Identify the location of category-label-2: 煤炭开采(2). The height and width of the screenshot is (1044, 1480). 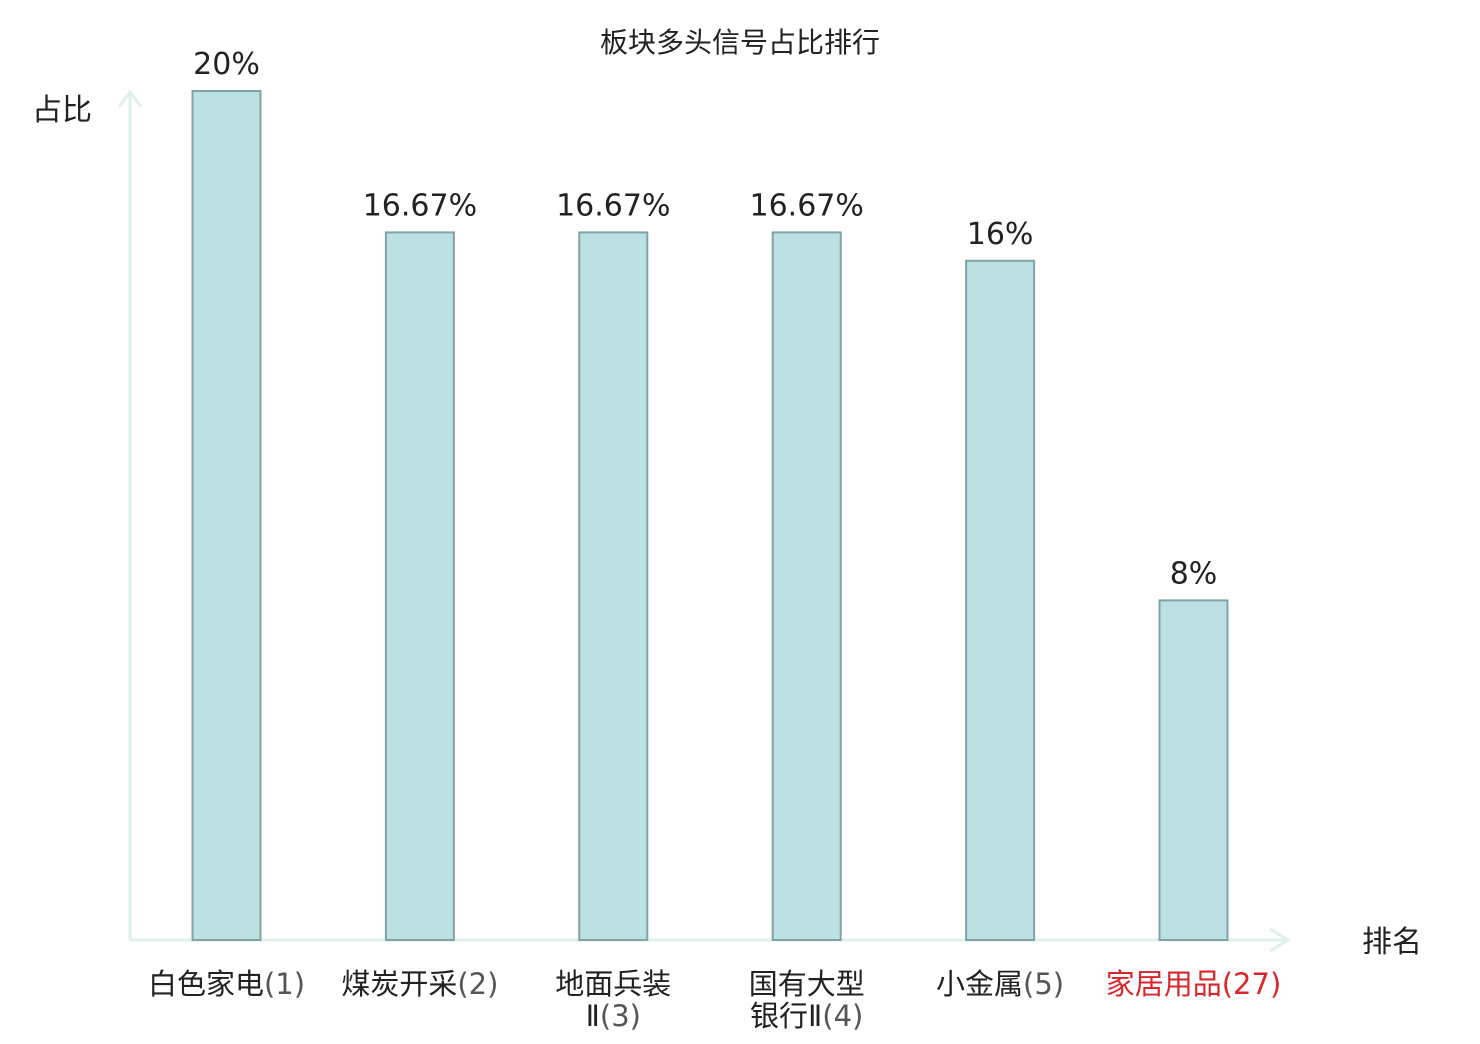
(419, 984).